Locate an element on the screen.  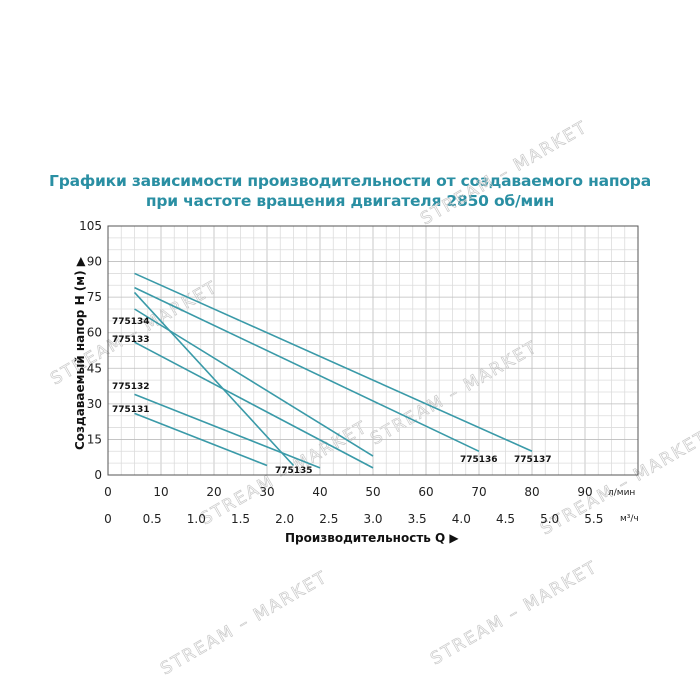
x-tick-label-lmin: 80 is located at coordinates (531, 492).